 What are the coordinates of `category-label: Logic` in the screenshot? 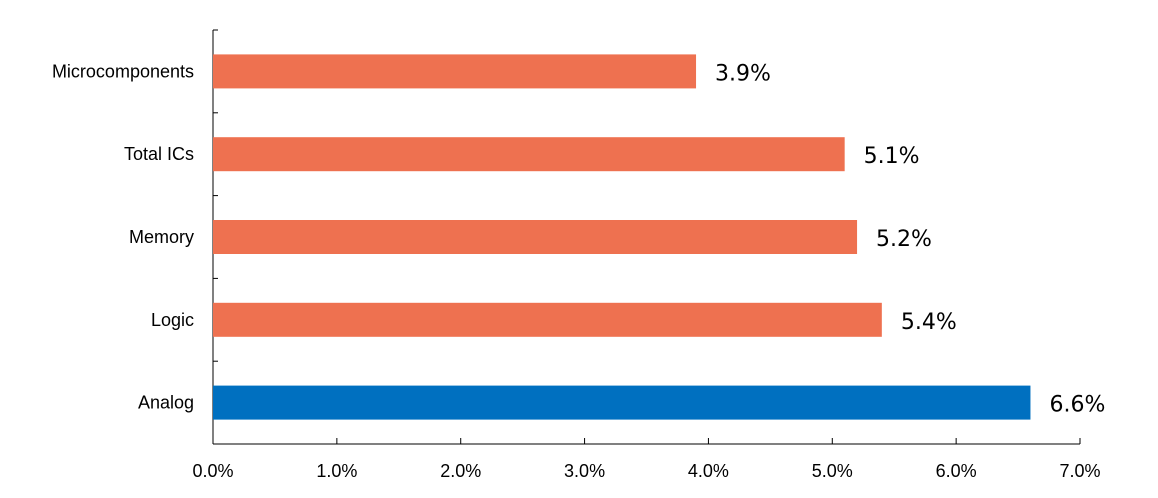 It's located at (172, 320).